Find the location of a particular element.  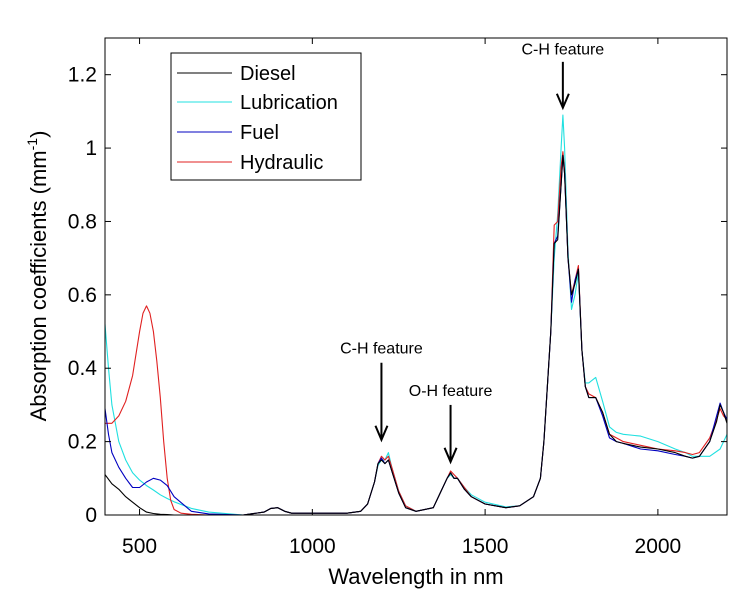

y-tick-label: 0 is located at coordinates (91, 515).